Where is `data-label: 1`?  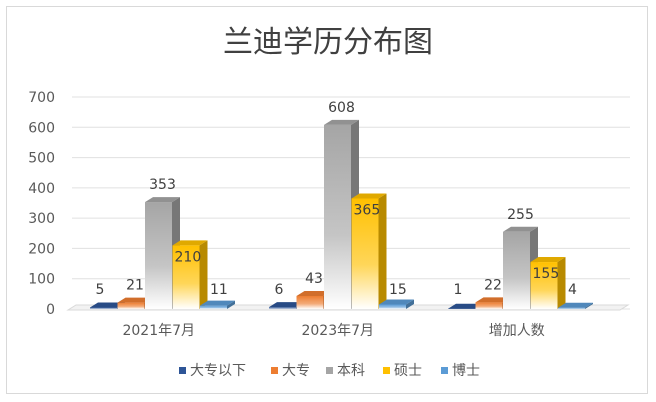 data-label: 1 is located at coordinates (458, 290).